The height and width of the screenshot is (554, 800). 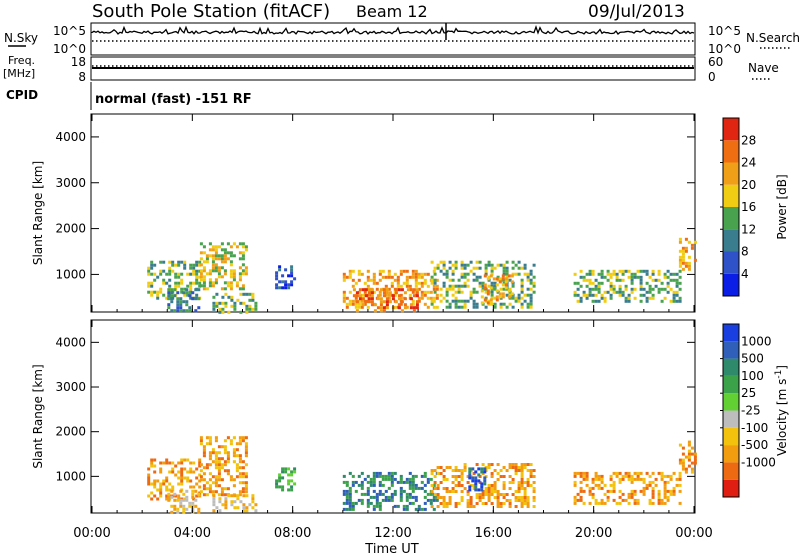 I want to click on nave-label: Nave, so click(x=763, y=68).